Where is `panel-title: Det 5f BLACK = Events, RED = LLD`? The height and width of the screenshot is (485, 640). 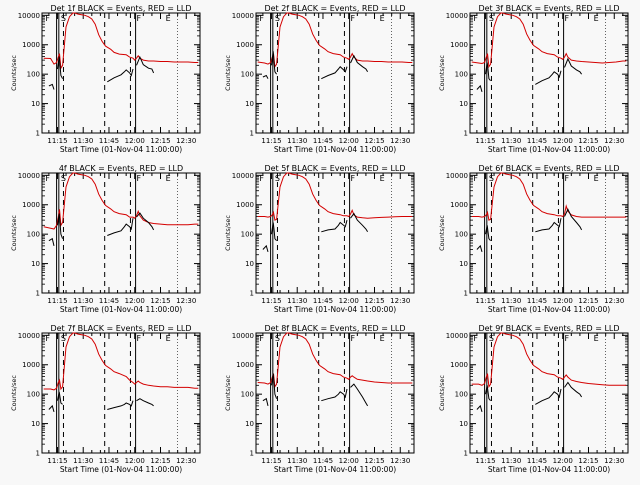
panel-title: Det 5f BLACK = Events, RED = LLD is located at coordinates (334, 168).